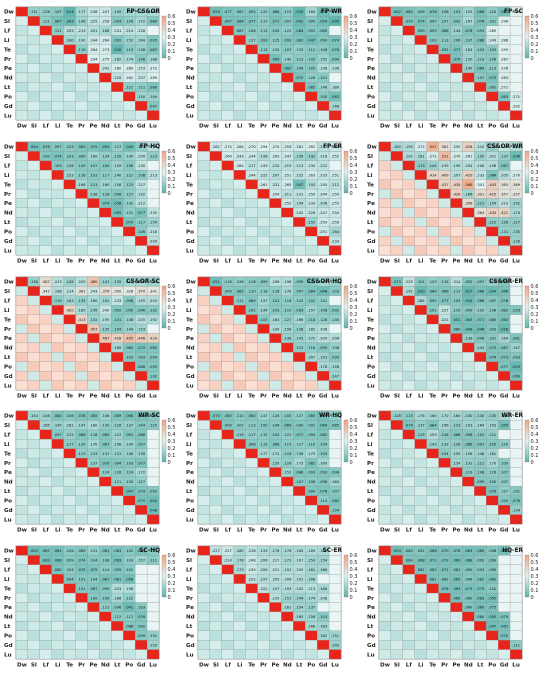  What do you see at coordinates (94, 262) in the screenshot?
I see `col-tick-label: Pe` at bounding box center [94, 262].